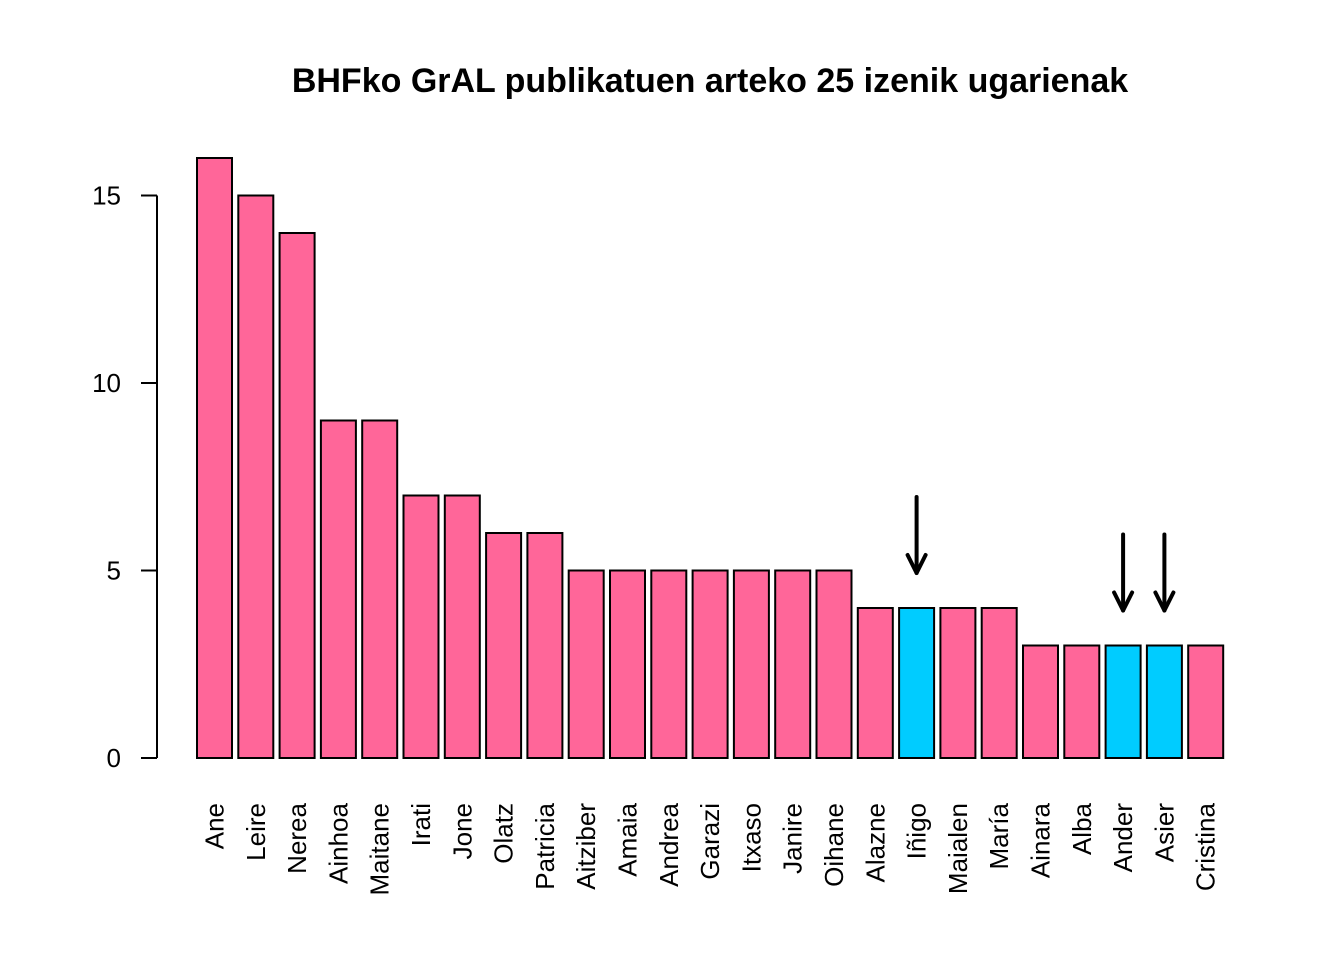 Image resolution: width=1344 pixels, height=960 pixels. What do you see at coordinates (793, 838) in the screenshot?
I see `x-tick-label: Janire` at bounding box center [793, 838].